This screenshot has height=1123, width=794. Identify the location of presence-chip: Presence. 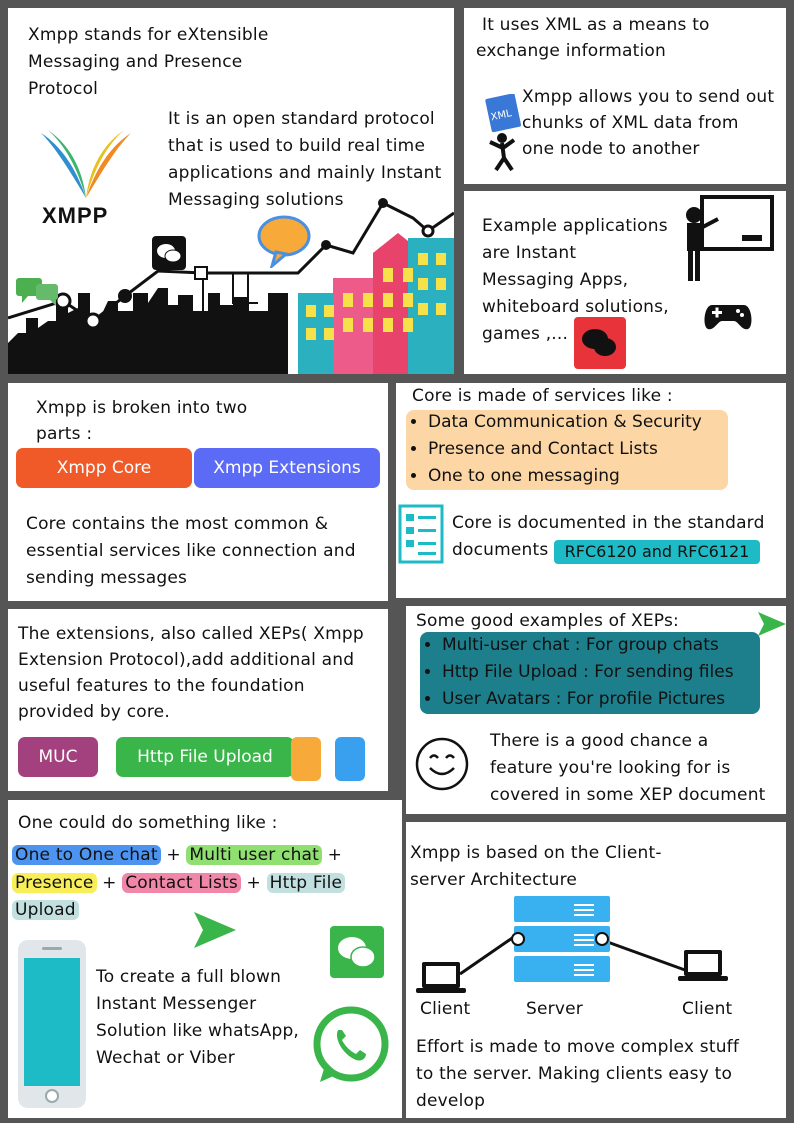
(54, 883).